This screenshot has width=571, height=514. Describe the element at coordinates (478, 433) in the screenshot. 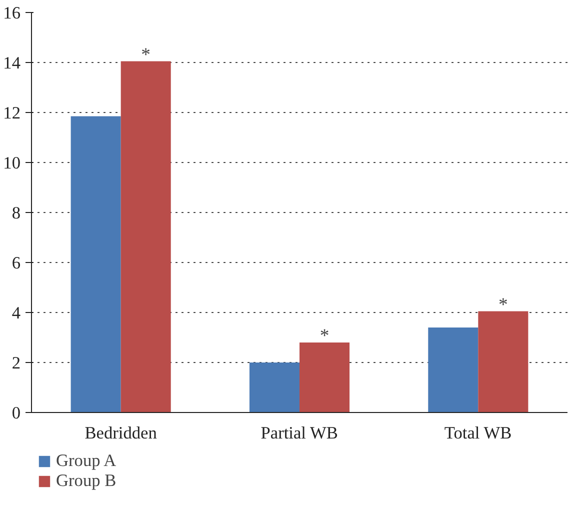

I see `x-tick-label: Total WB` at that location.